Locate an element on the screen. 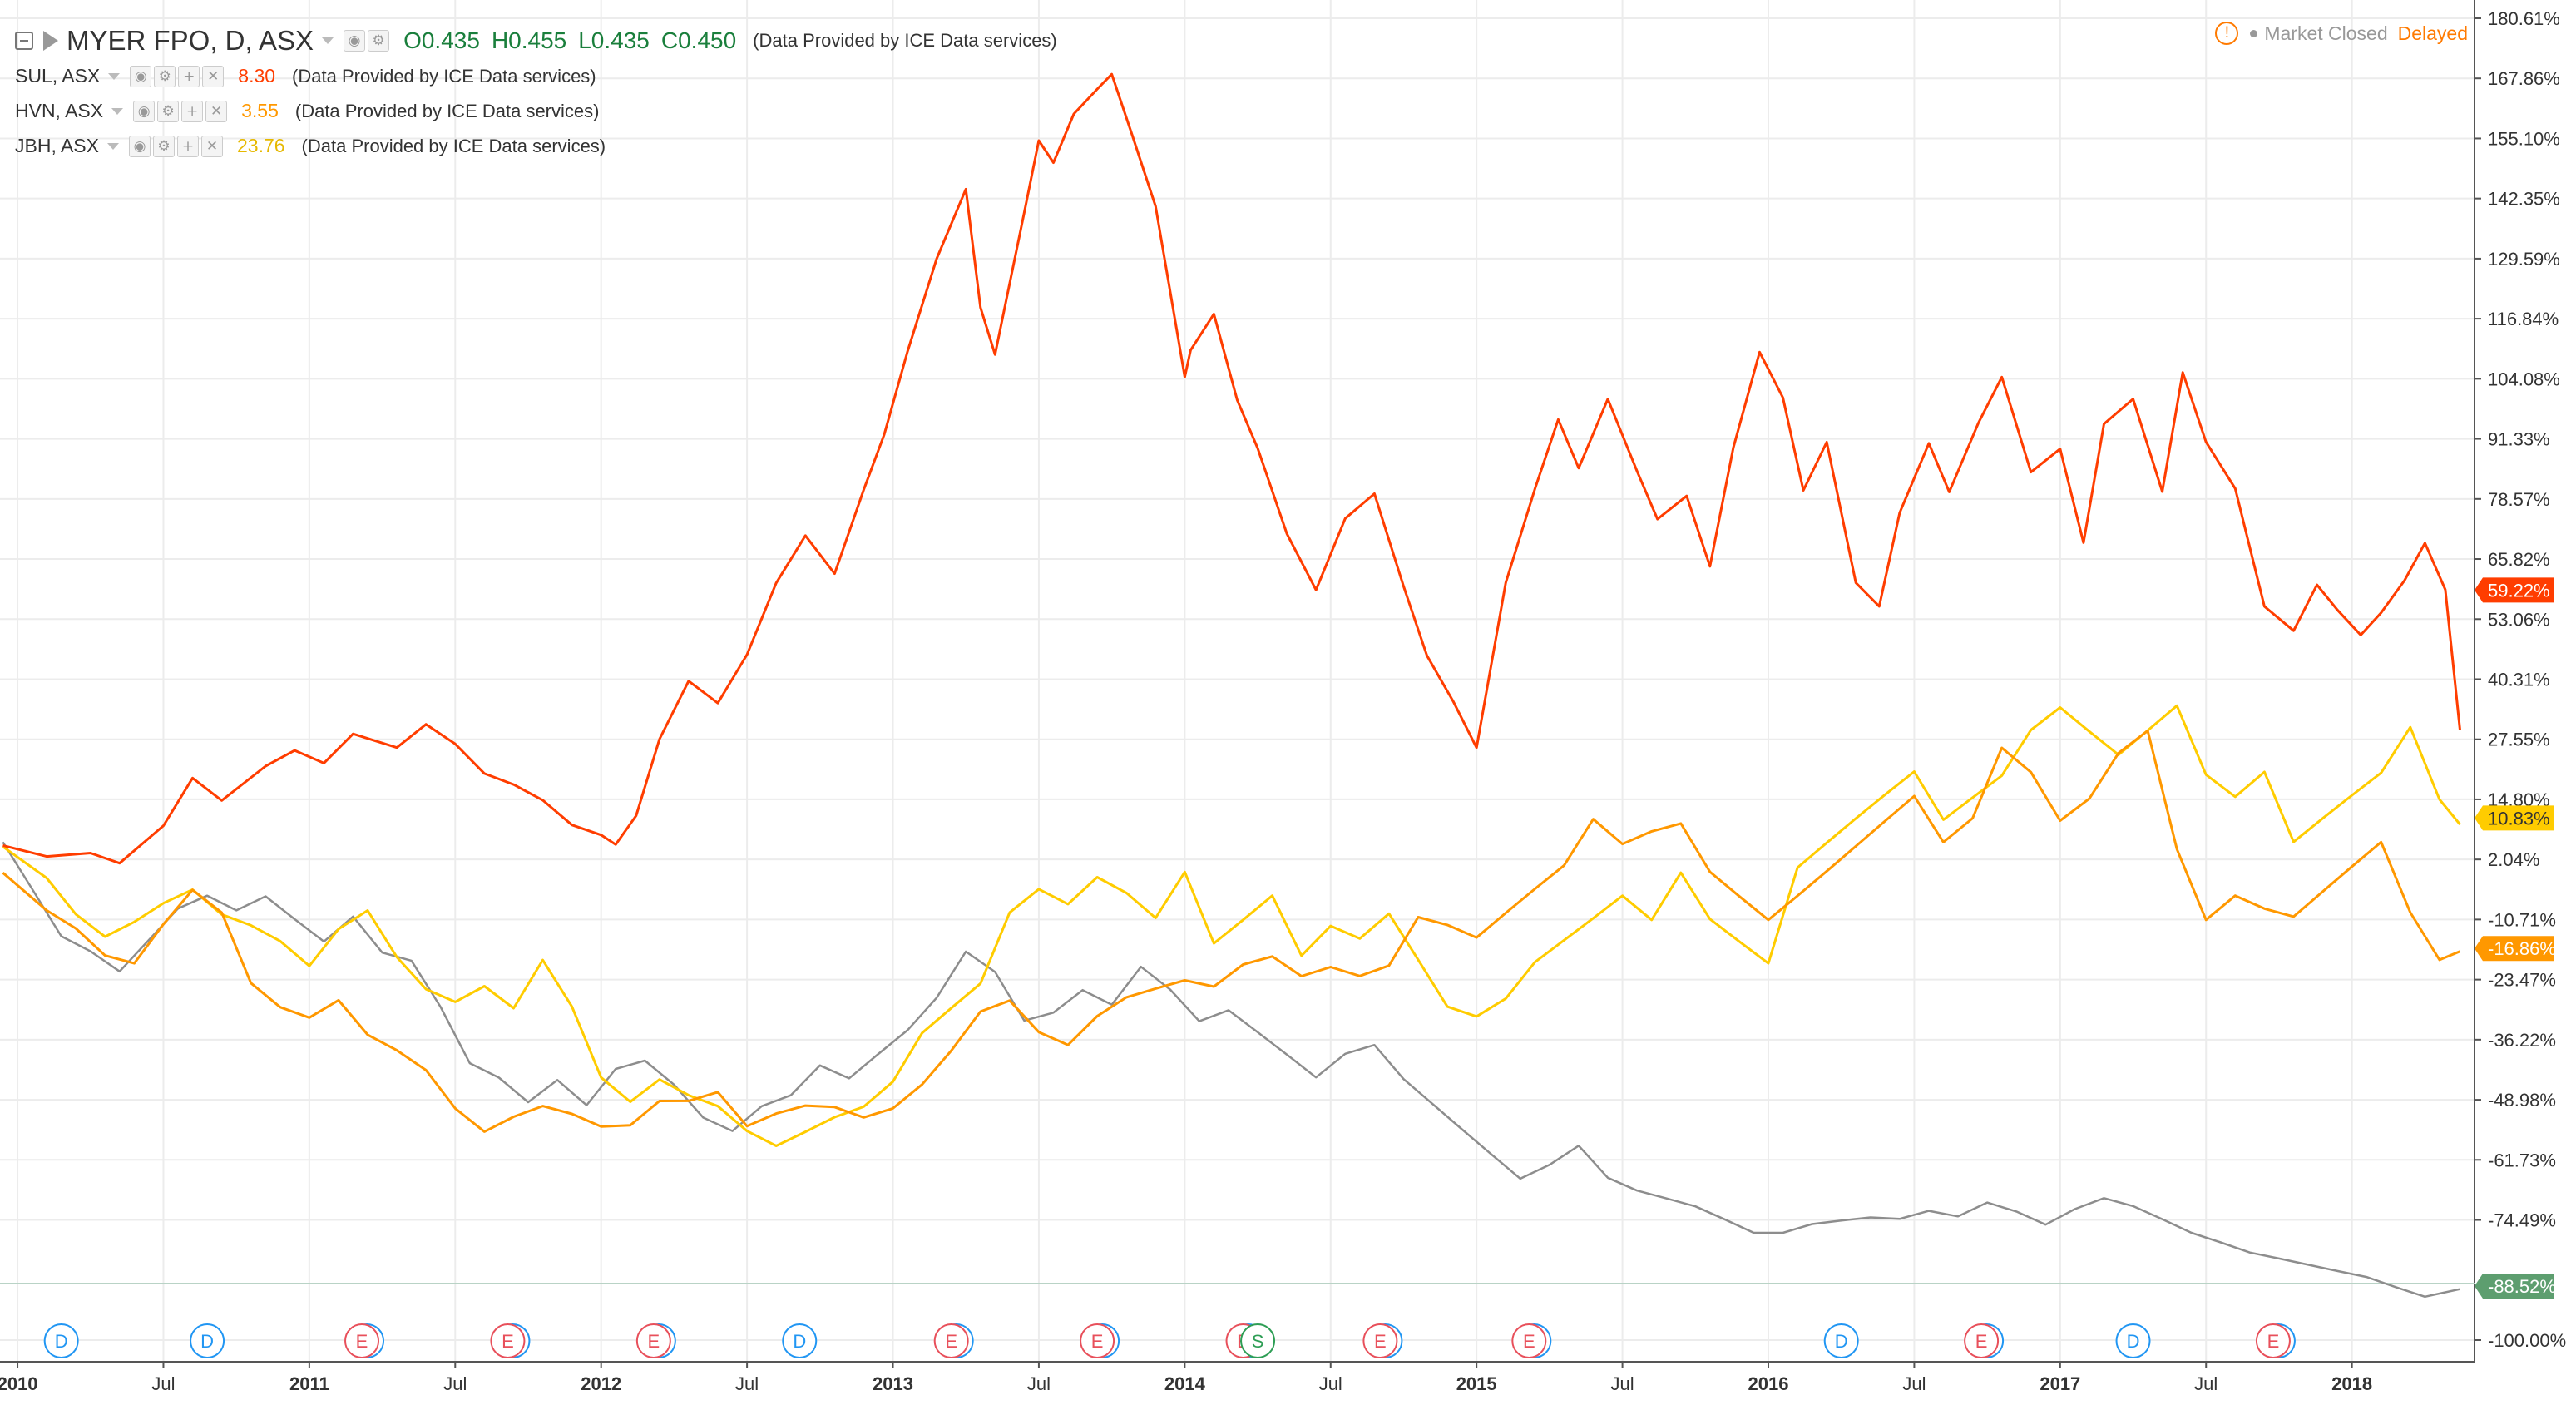  x-tick-label: 2016 is located at coordinates (1769, 1383).